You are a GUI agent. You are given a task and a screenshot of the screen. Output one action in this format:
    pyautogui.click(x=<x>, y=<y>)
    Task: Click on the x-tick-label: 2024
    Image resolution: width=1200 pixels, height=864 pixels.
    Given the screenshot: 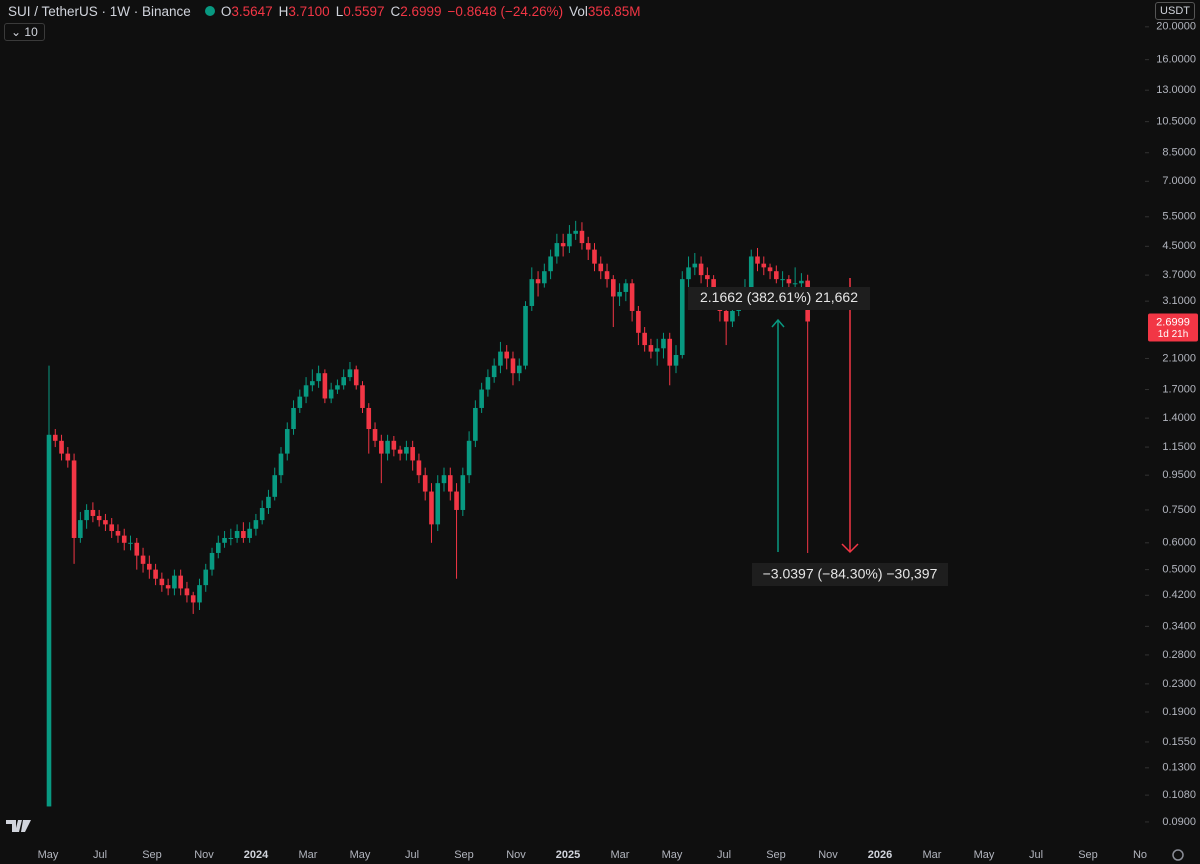 What is the action you would take?
    pyautogui.click(x=256, y=855)
    